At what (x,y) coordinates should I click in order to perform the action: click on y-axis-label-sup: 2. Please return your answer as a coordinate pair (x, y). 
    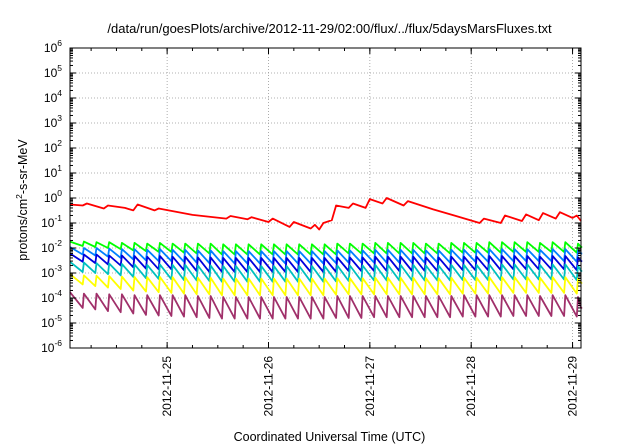
    Looking at the image, I should click on (19, 196).